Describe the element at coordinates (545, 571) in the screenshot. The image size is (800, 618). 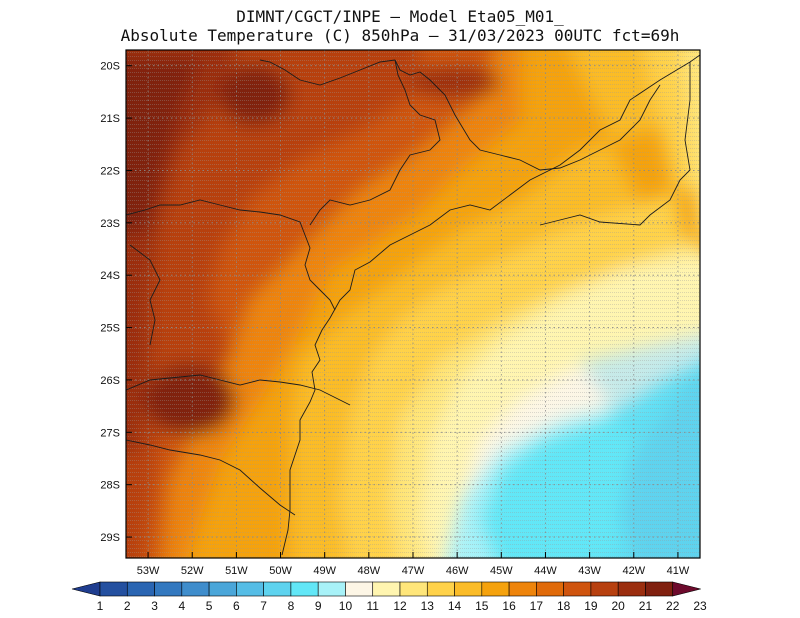
I see `lon-label: 44W` at that location.